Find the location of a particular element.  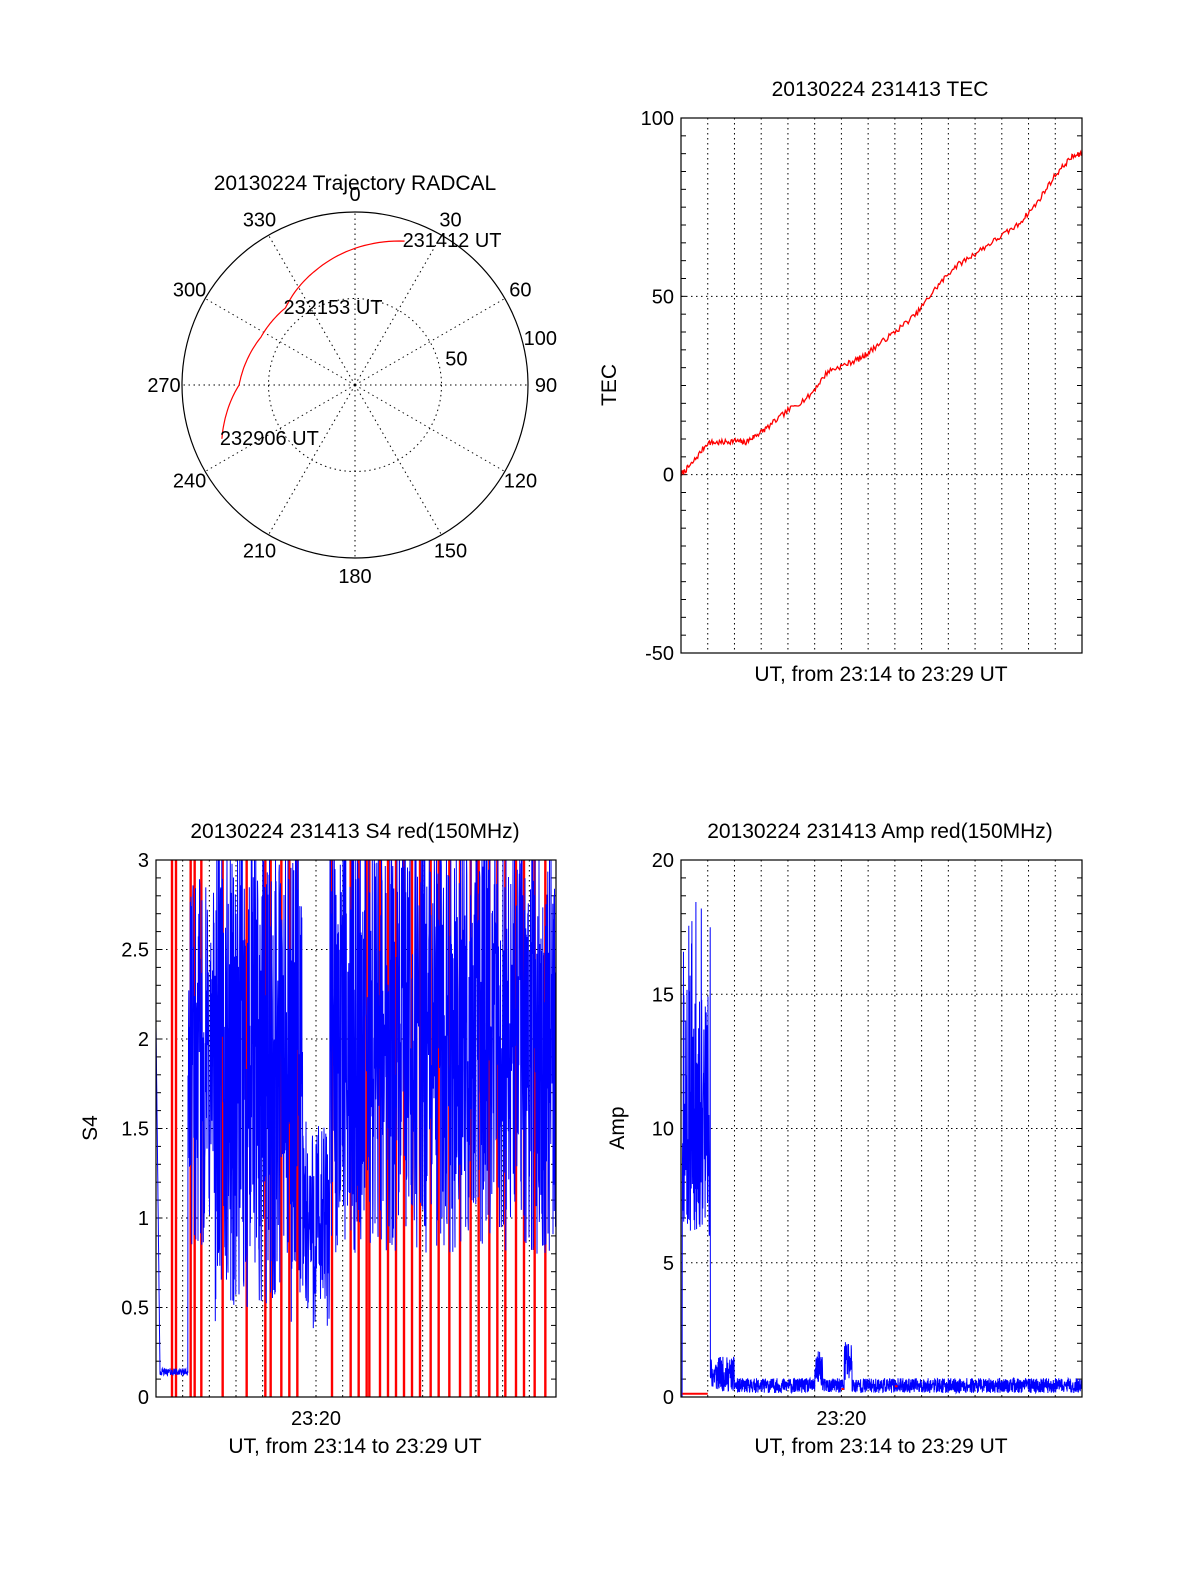

amp-title: 20130224 231413 Amp red(150MHz) is located at coordinates (880, 831).